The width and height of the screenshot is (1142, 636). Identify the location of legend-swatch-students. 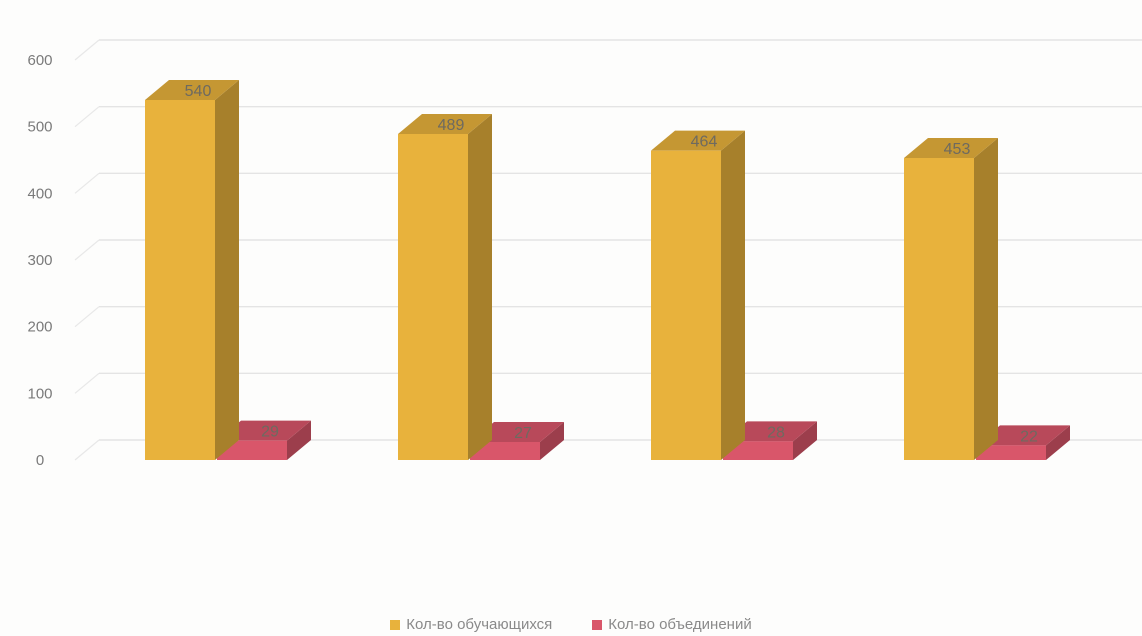
(395, 624).